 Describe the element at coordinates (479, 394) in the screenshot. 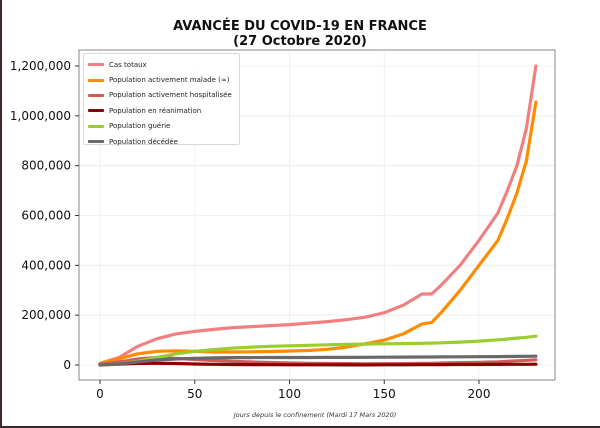

I see `x-tick-label: 200` at that location.